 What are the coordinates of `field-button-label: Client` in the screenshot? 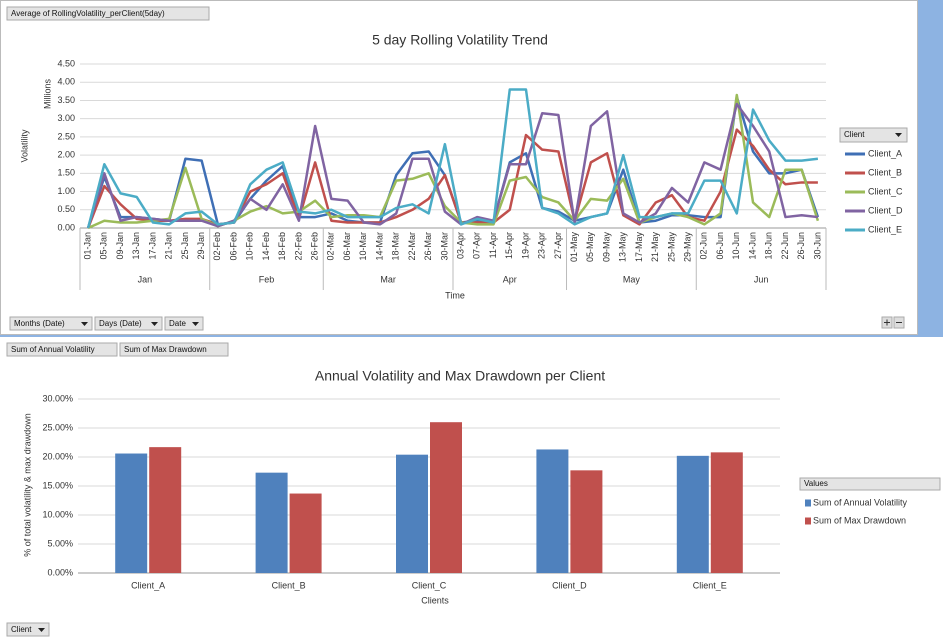 It's located at (21, 629).